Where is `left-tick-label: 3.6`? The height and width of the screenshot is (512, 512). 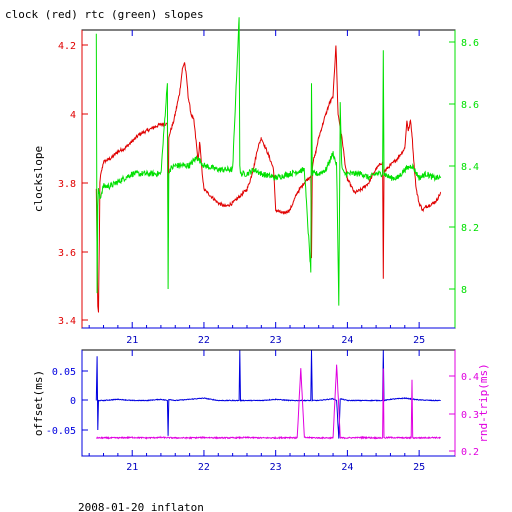 left-tick-label: 3.6 is located at coordinates (67, 253).